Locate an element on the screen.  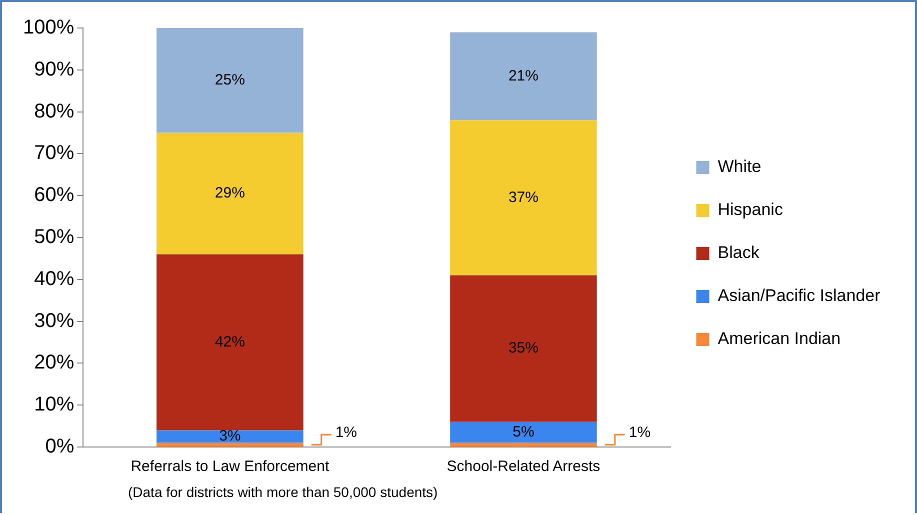
data-label: 21% is located at coordinates (523, 75).